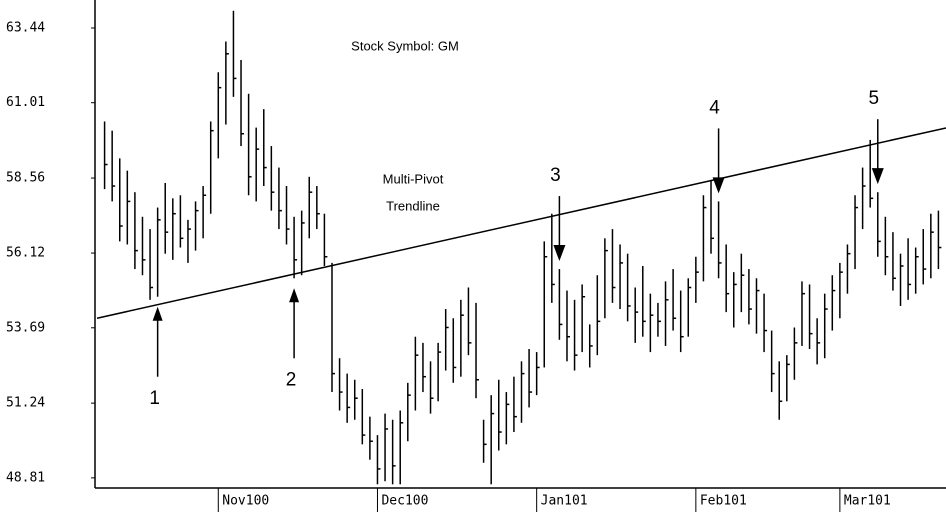 This screenshot has width=946, height=512. What do you see at coordinates (25, 327) in the screenshot?
I see `y-tick-label: 53.69` at bounding box center [25, 327].